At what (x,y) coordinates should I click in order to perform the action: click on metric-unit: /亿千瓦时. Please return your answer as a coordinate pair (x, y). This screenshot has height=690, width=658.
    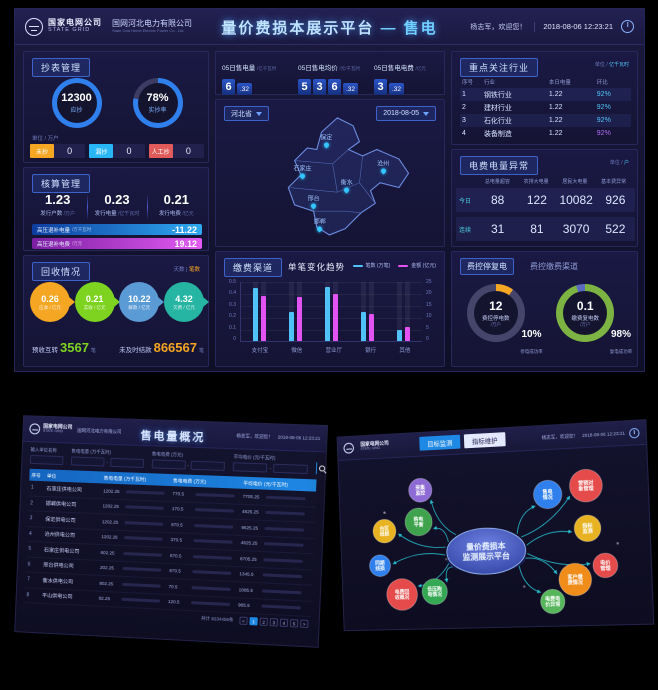
    Looking at the image, I should click on (128, 214).